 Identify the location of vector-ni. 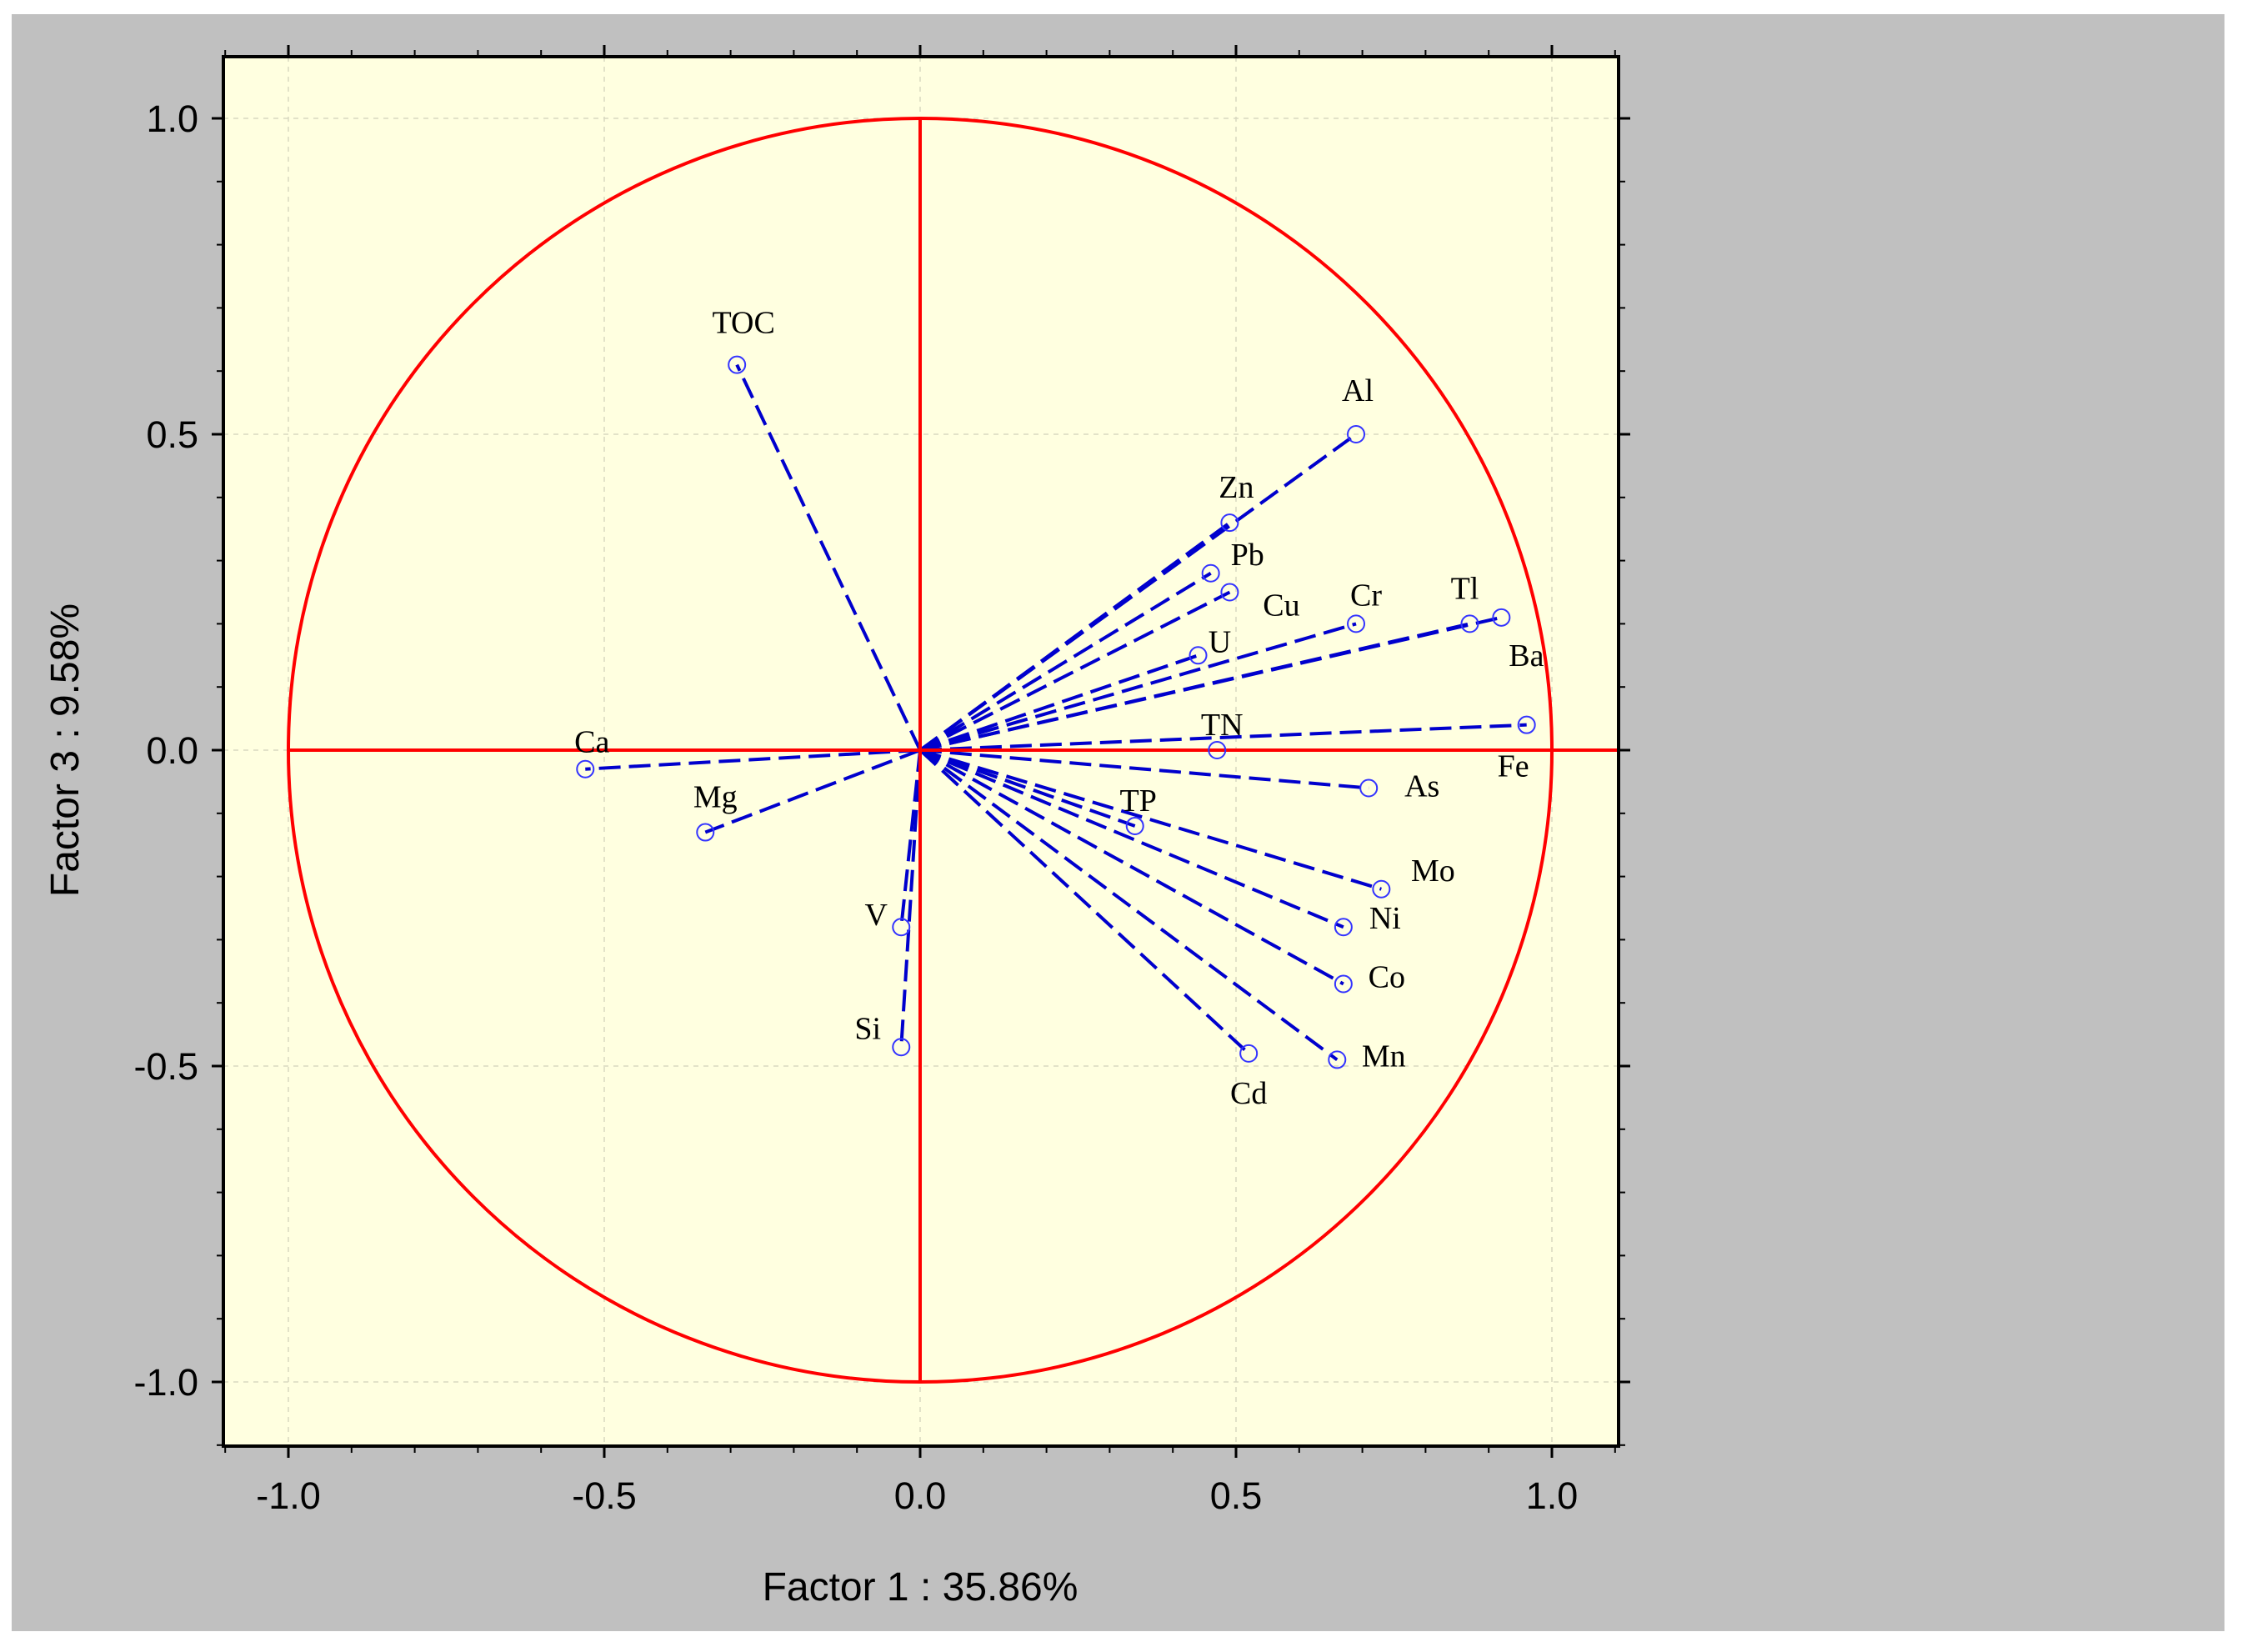
(1131, 838).